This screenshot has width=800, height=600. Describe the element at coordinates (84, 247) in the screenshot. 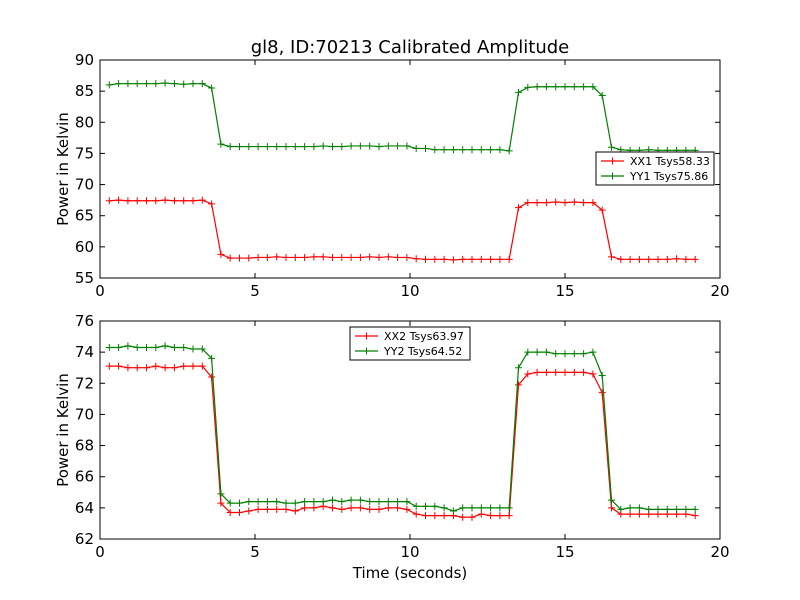

I see `y-tick-label: 60` at that location.